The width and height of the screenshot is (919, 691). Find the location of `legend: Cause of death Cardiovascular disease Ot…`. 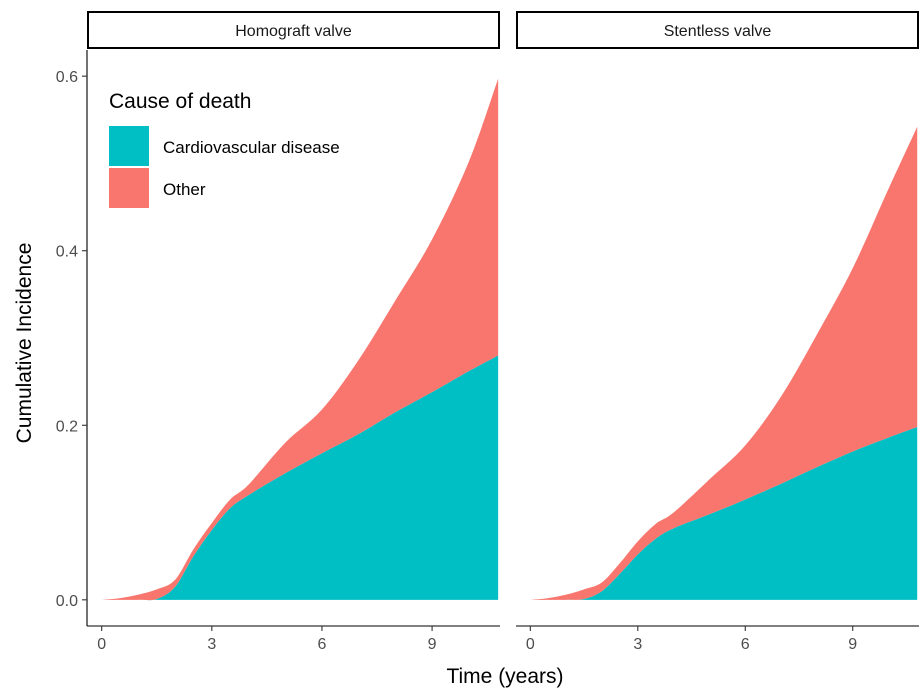

legend: Cause of death Cardiovascular disease Ot… is located at coordinates (224, 149).